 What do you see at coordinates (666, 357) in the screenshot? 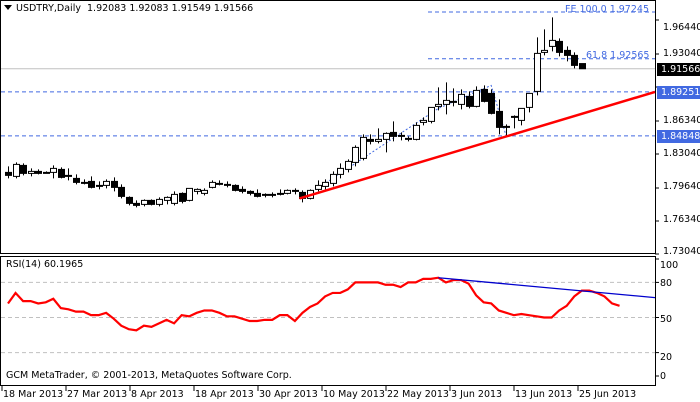
I see `rsi-tick: 20` at bounding box center [666, 357].